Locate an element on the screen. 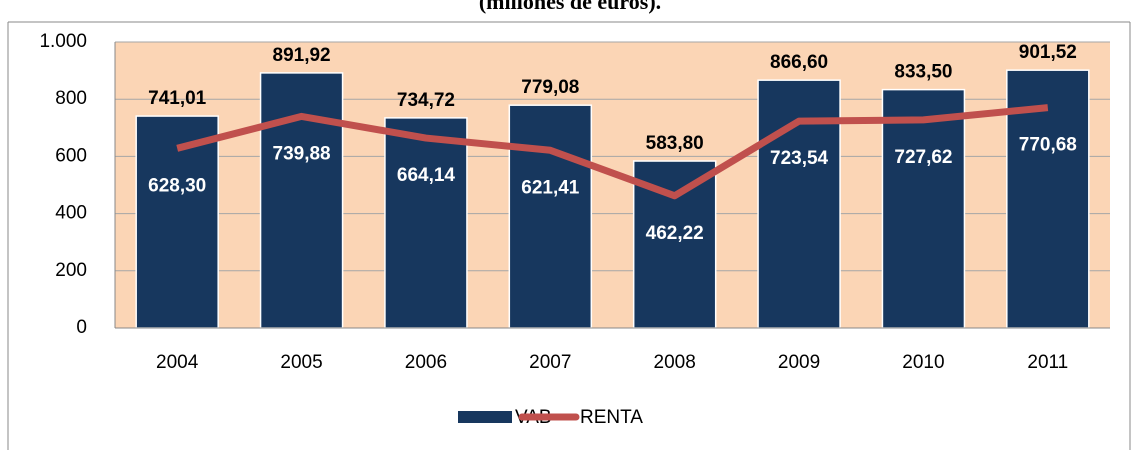 Image resolution: width=1140 pixels, height=450 pixels. y-tick-label: 1.000 is located at coordinates (63, 41).